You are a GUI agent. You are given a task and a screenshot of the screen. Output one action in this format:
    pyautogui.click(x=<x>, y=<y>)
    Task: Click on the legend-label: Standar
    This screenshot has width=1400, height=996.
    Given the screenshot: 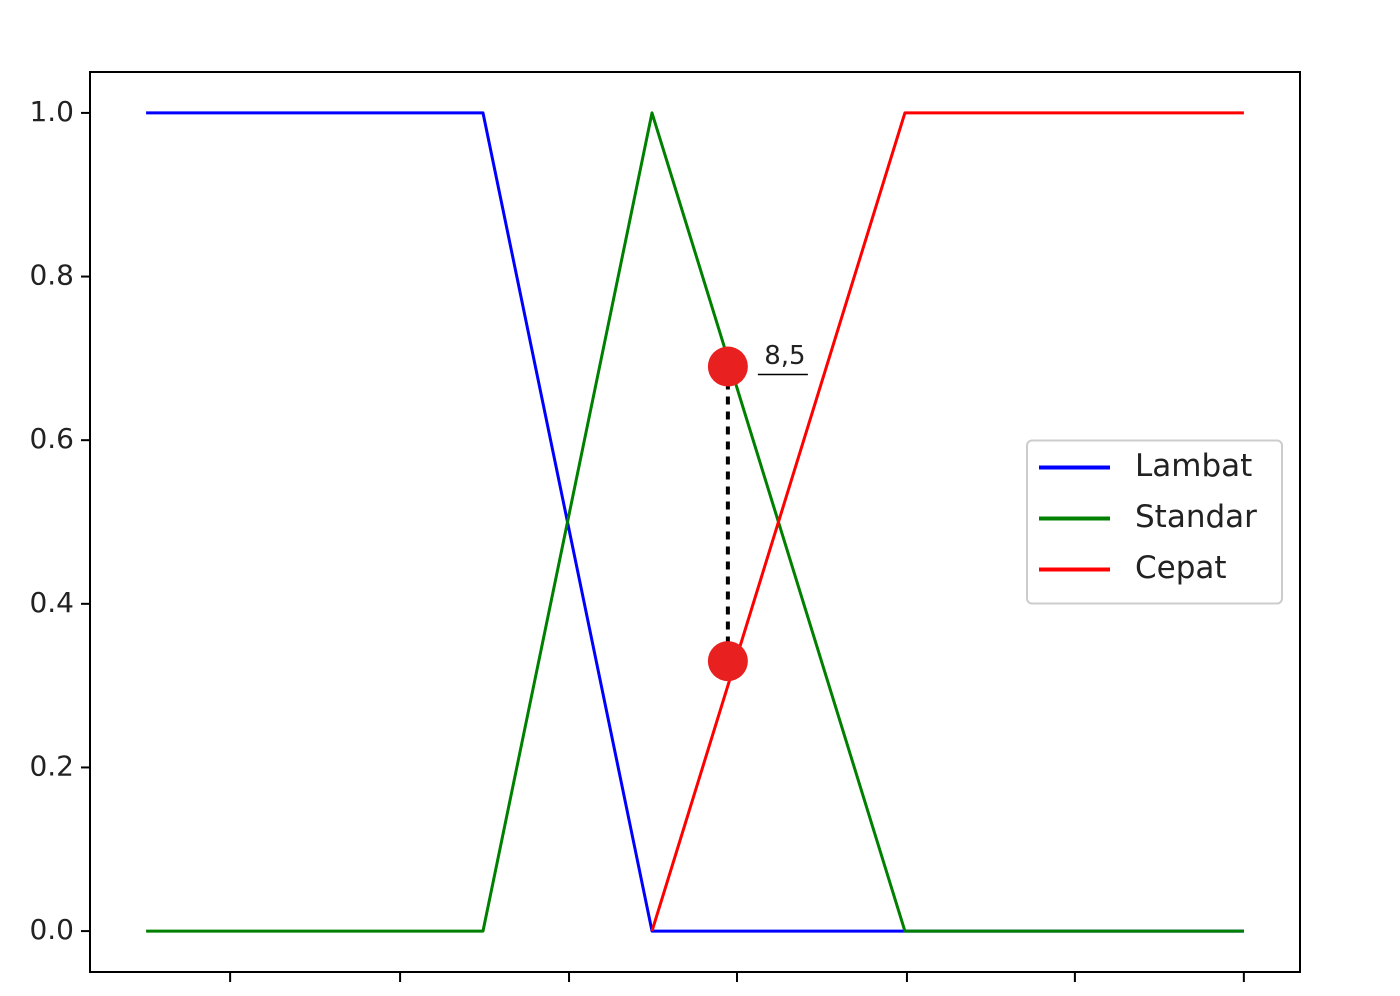 What is the action you would take?
    pyautogui.click(x=1196, y=517)
    